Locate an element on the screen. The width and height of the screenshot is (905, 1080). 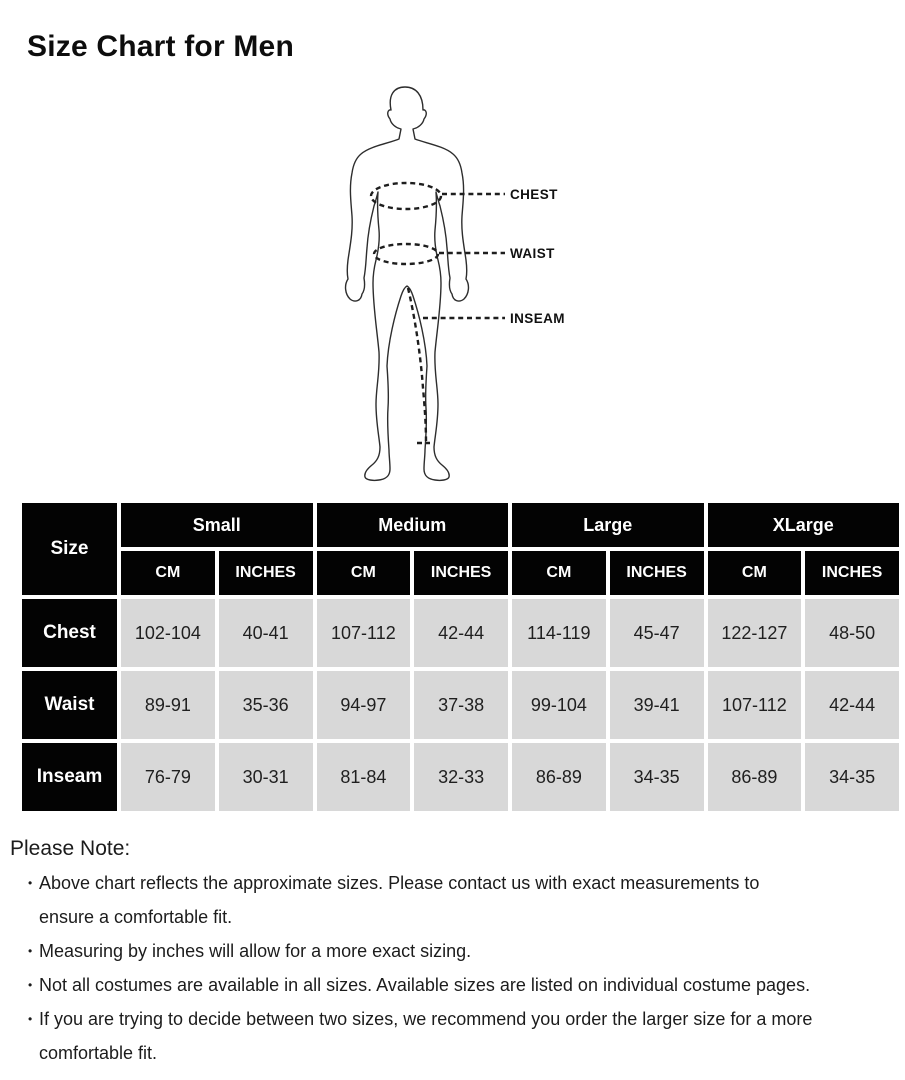
waist-medium-cm: 94-97 is located at coordinates (363, 705).